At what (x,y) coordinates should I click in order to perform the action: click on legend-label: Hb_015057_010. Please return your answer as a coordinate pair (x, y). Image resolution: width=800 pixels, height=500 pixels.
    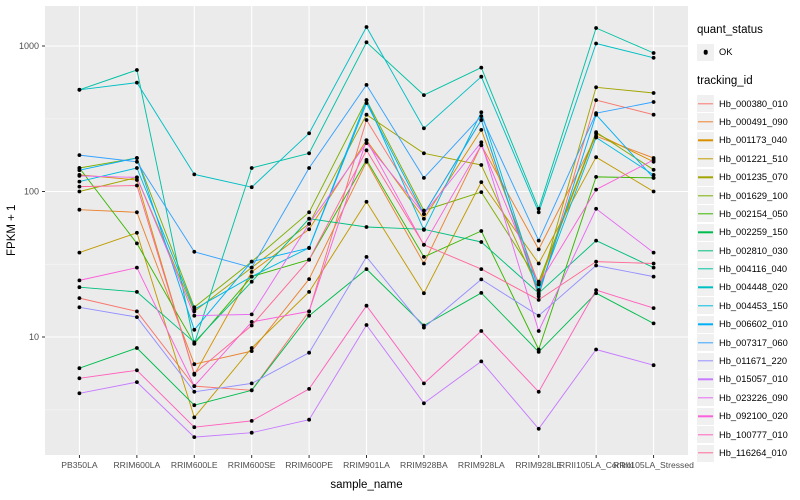
    Looking at the image, I should click on (753, 379).